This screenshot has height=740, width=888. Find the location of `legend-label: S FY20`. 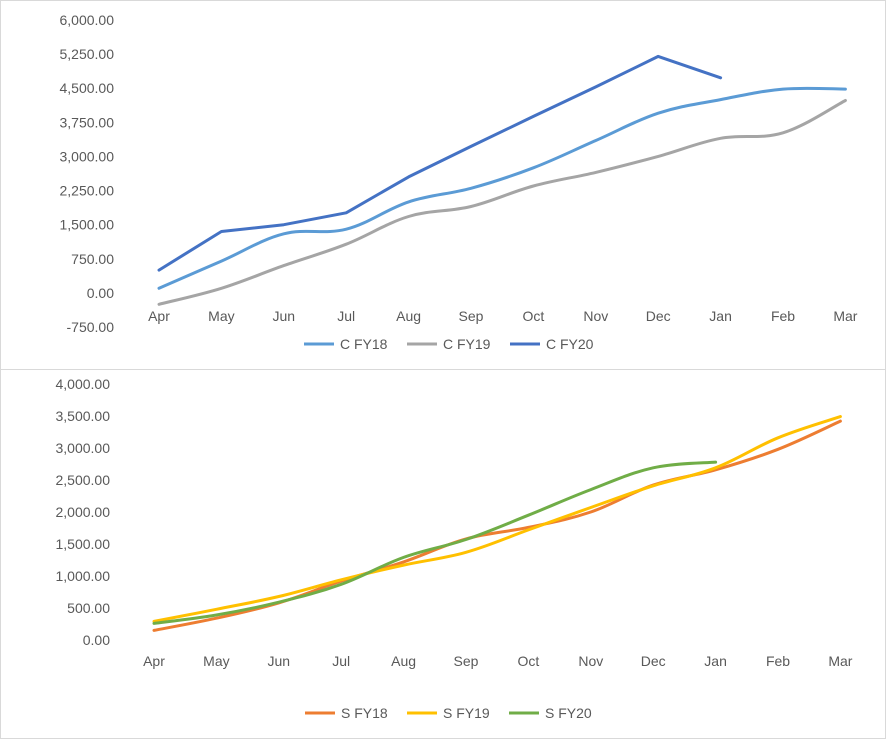

legend-label: S FY20 is located at coordinates (568, 713).